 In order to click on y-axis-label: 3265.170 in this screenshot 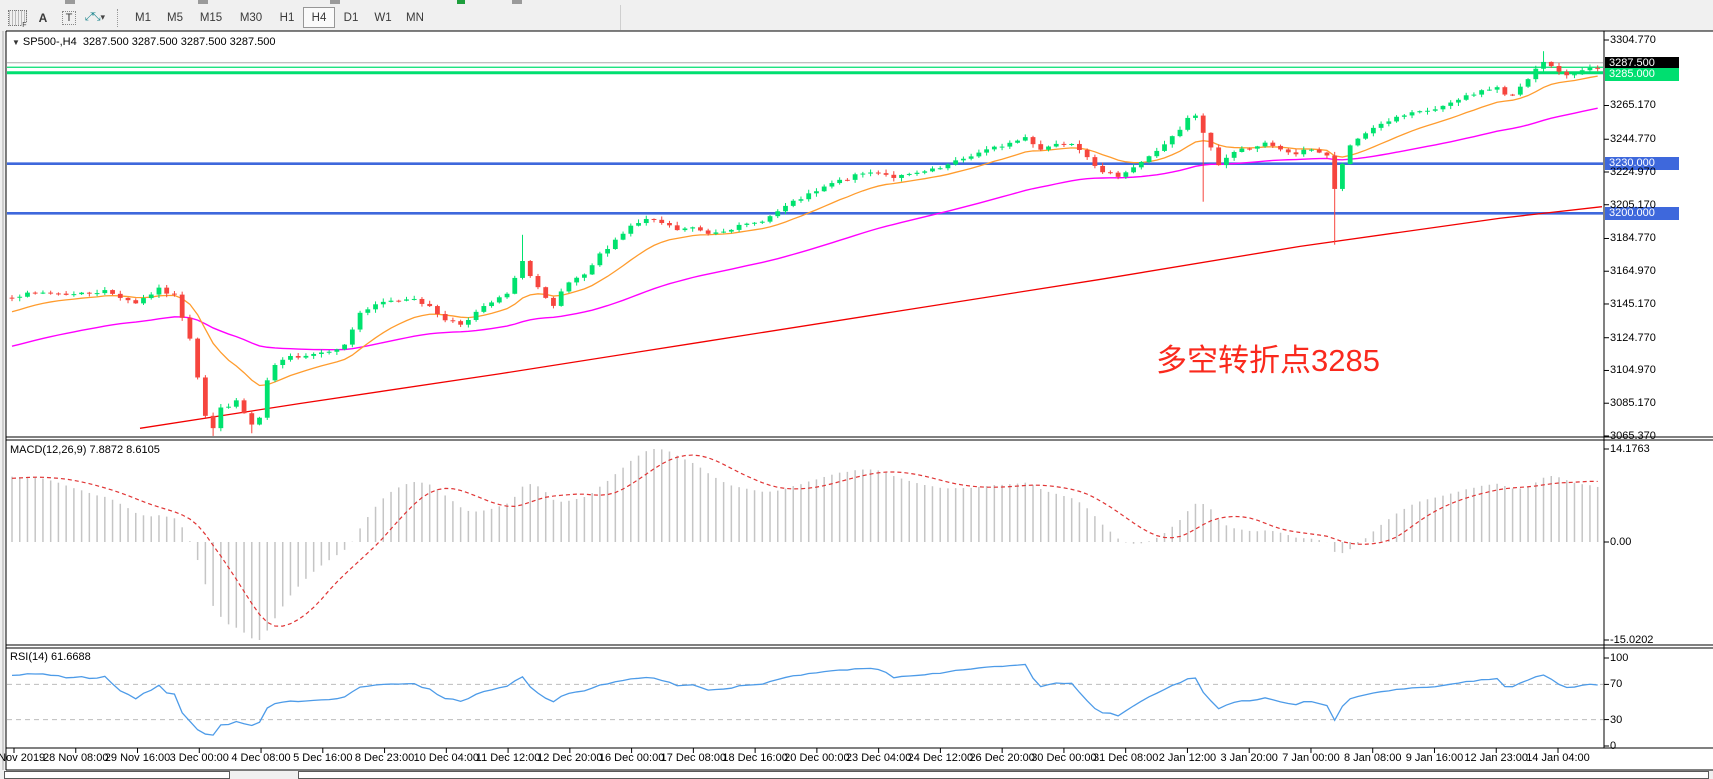, I will do `click(1633, 105)`.